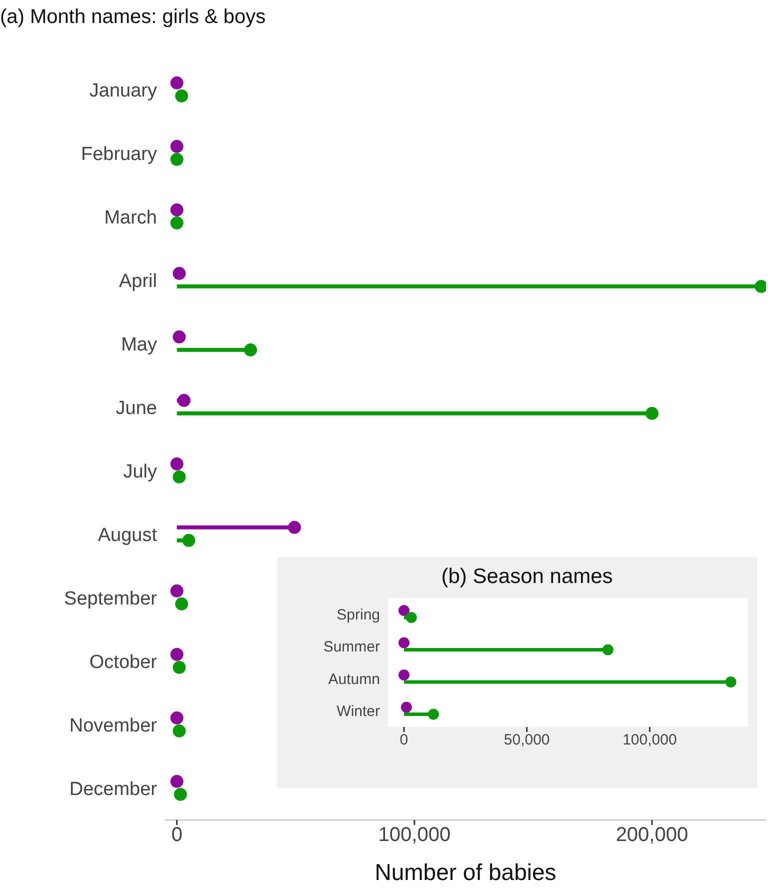 This screenshot has width=768, height=888. Describe the element at coordinates (119, 154) in the screenshot. I see `y-tick-label: February` at that location.